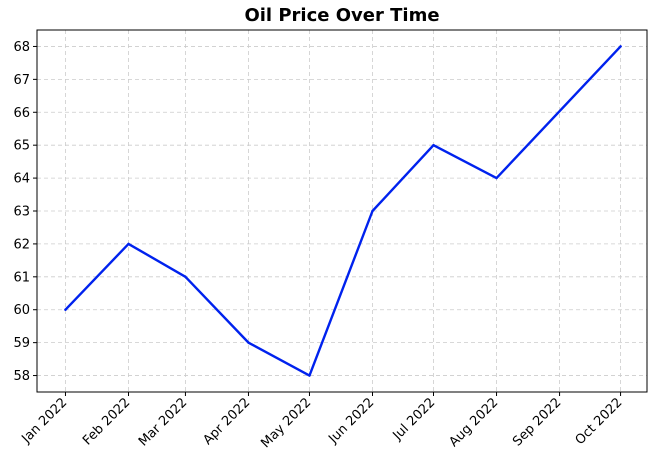 Image resolution: width=659 pixels, height=466 pixels. What do you see at coordinates (21, 376) in the screenshot?
I see `y-tick-label: 58` at bounding box center [21, 376].